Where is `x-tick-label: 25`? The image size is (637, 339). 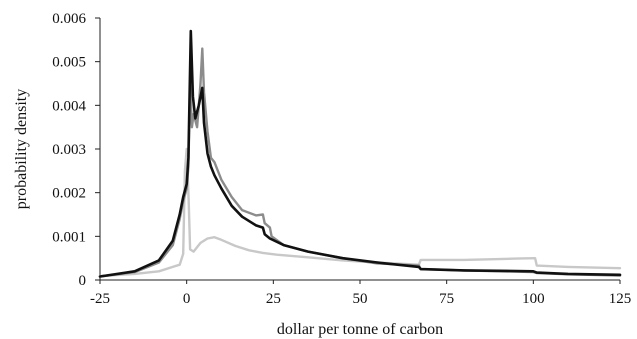 x-tick-label: 25 is located at coordinates (273, 299).